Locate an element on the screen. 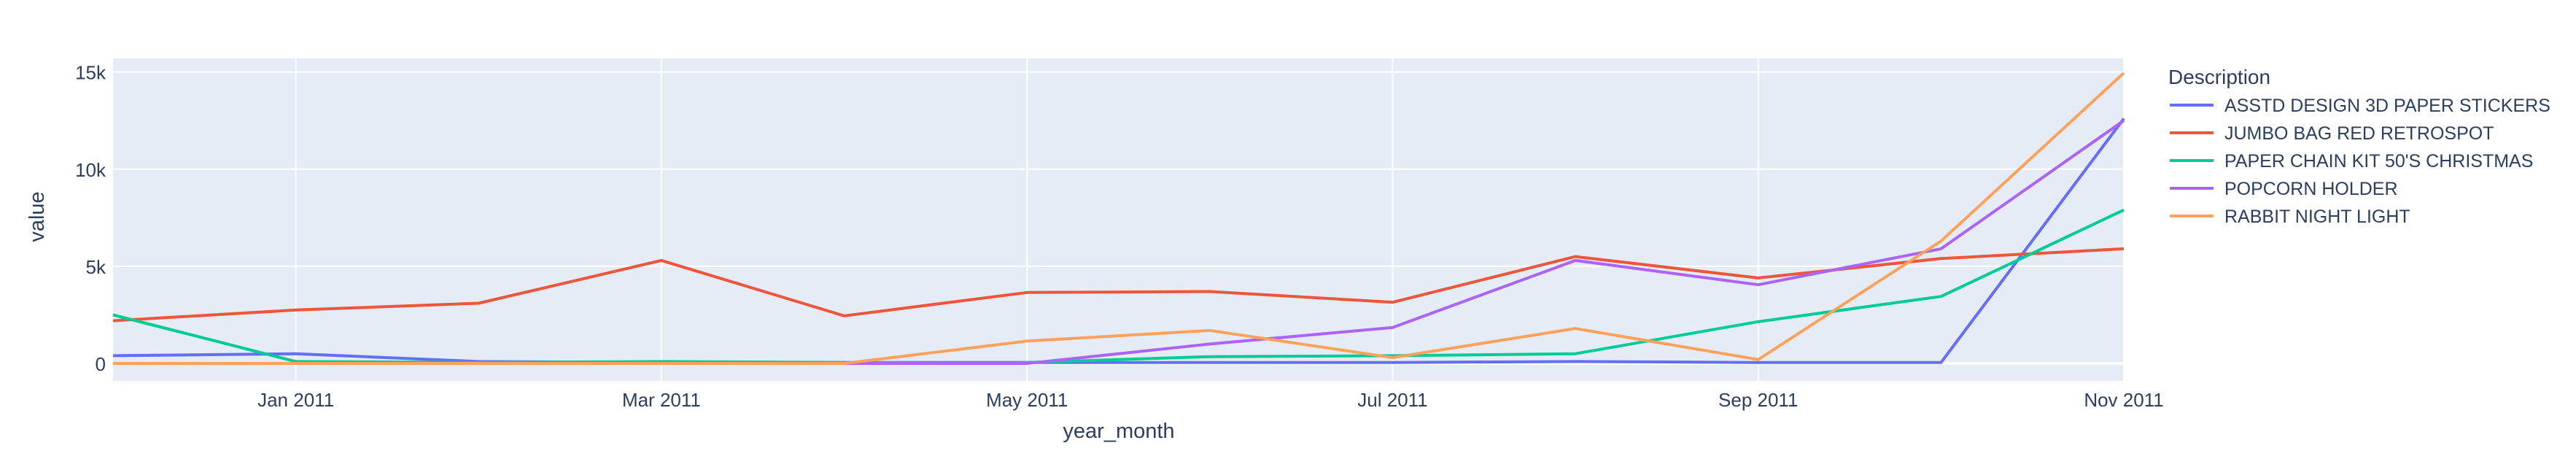  x-tick-label: Nov 2011 is located at coordinates (2124, 400).